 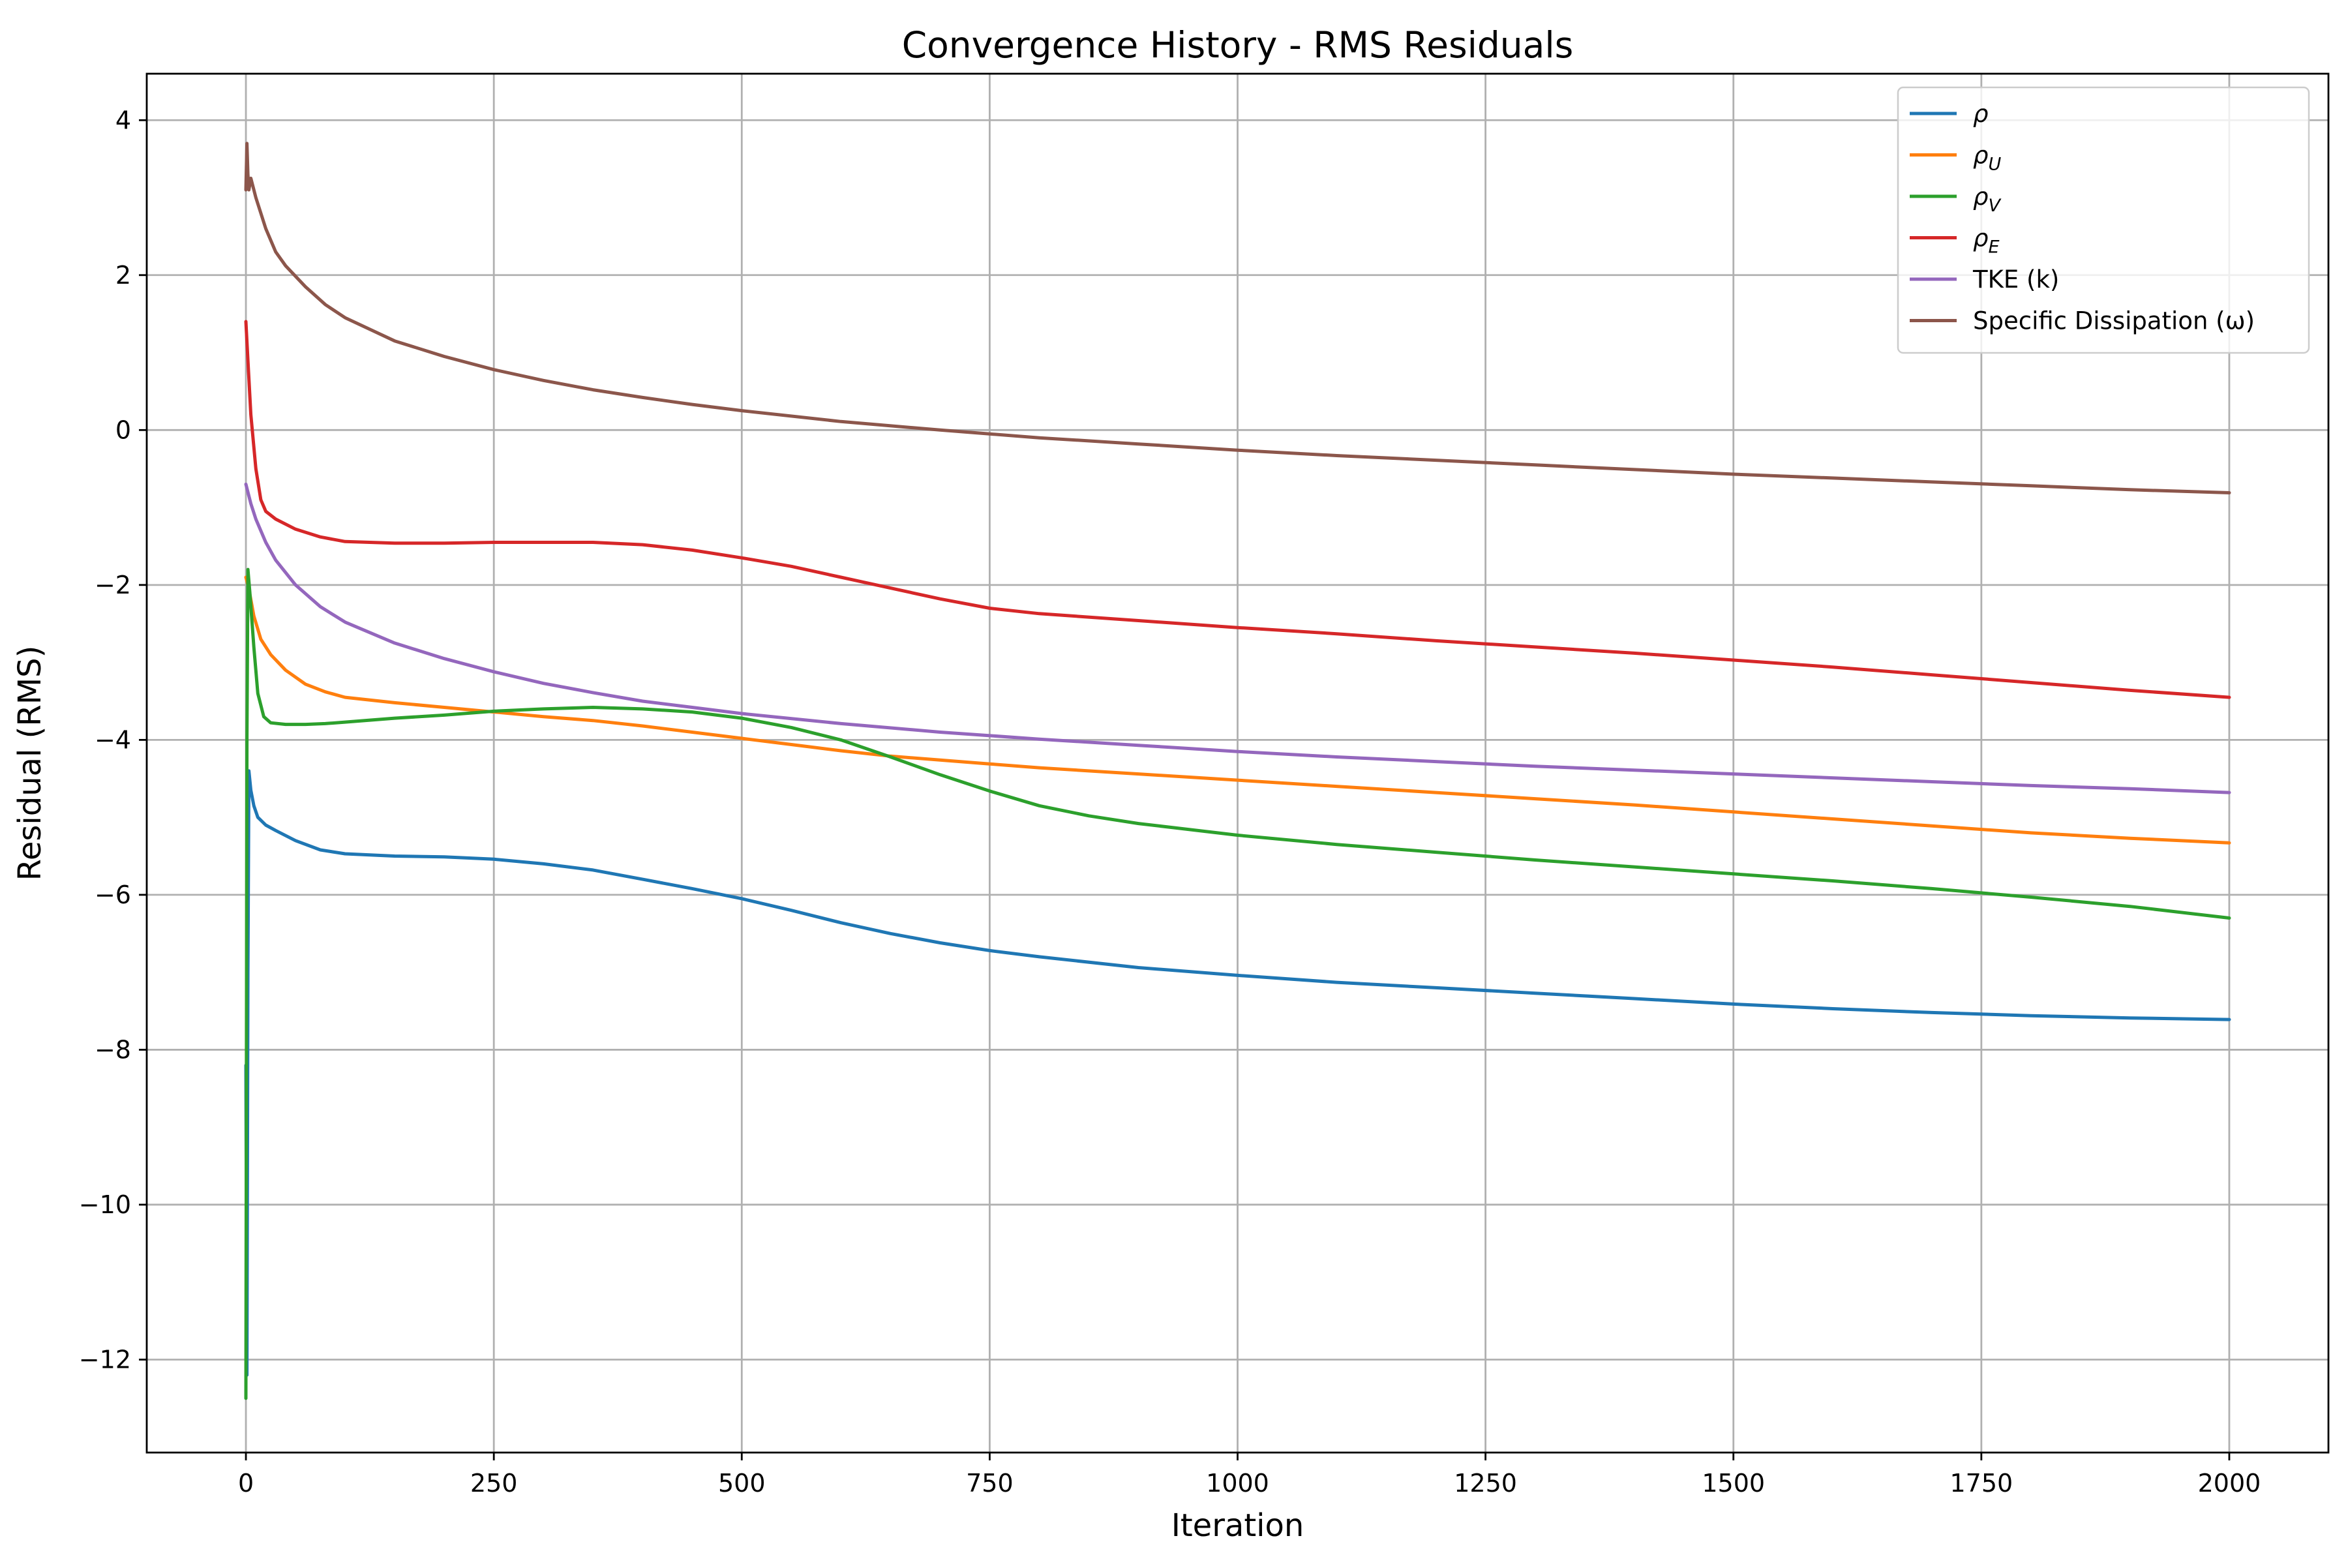 I want to click on legend-label-1: ρU, so click(x=1988, y=158).